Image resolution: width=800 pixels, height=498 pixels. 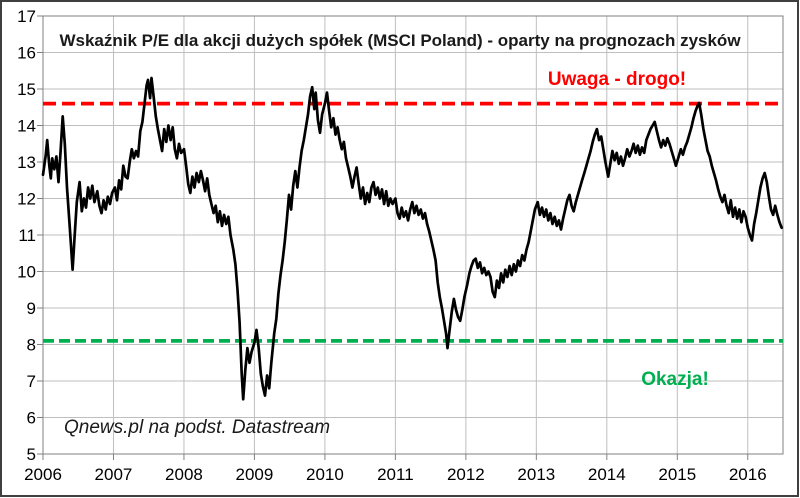 I want to click on x-tick-label: 2011, so click(x=395, y=474).